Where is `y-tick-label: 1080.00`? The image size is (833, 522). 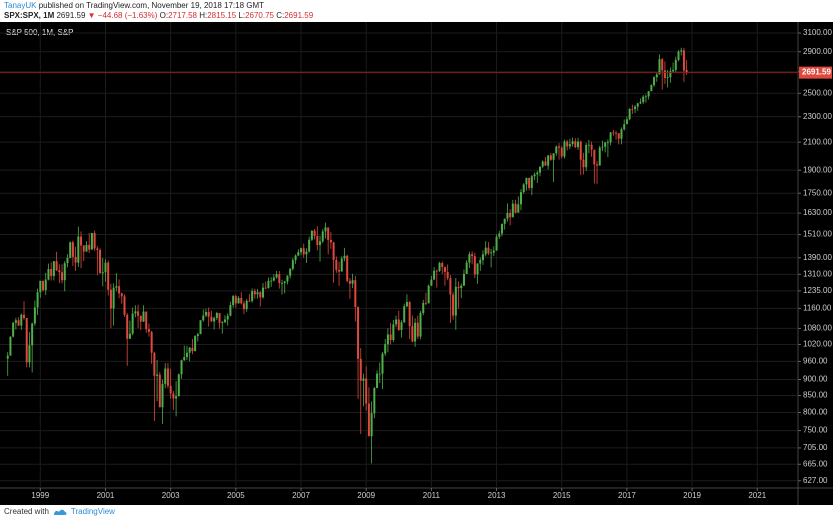
y-tick-label: 1080.00 is located at coordinates (817, 328).